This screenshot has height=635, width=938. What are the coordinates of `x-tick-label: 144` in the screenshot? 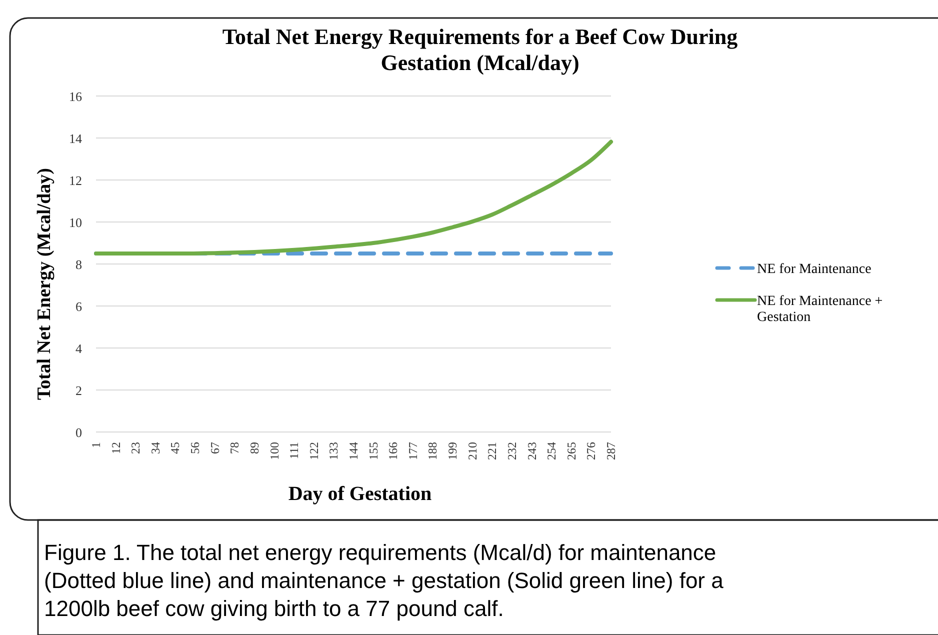 It's located at (353, 451).